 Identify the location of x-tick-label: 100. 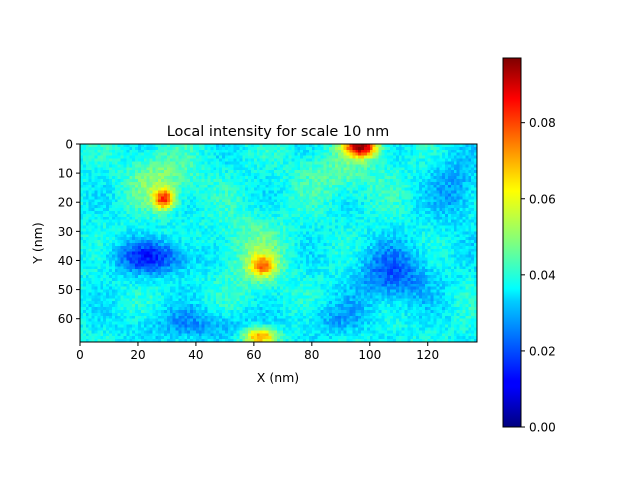
(369, 355).